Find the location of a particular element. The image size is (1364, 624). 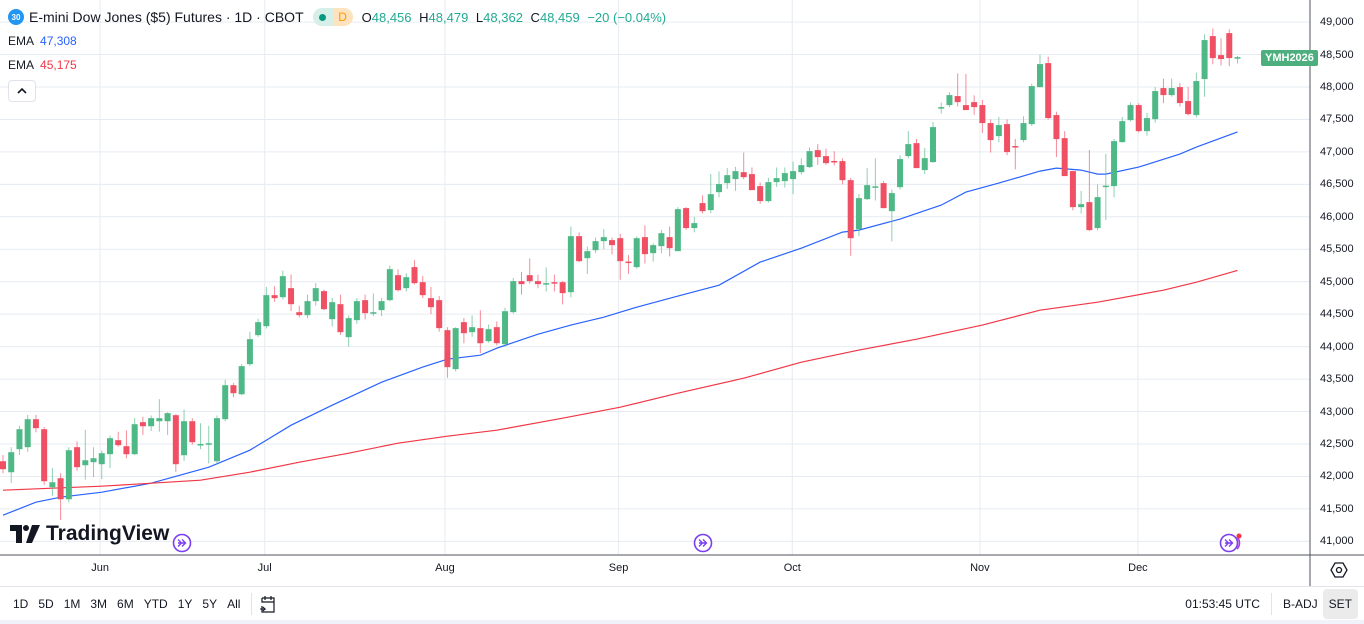

collapse-legend-button is located at coordinates (22, 91).